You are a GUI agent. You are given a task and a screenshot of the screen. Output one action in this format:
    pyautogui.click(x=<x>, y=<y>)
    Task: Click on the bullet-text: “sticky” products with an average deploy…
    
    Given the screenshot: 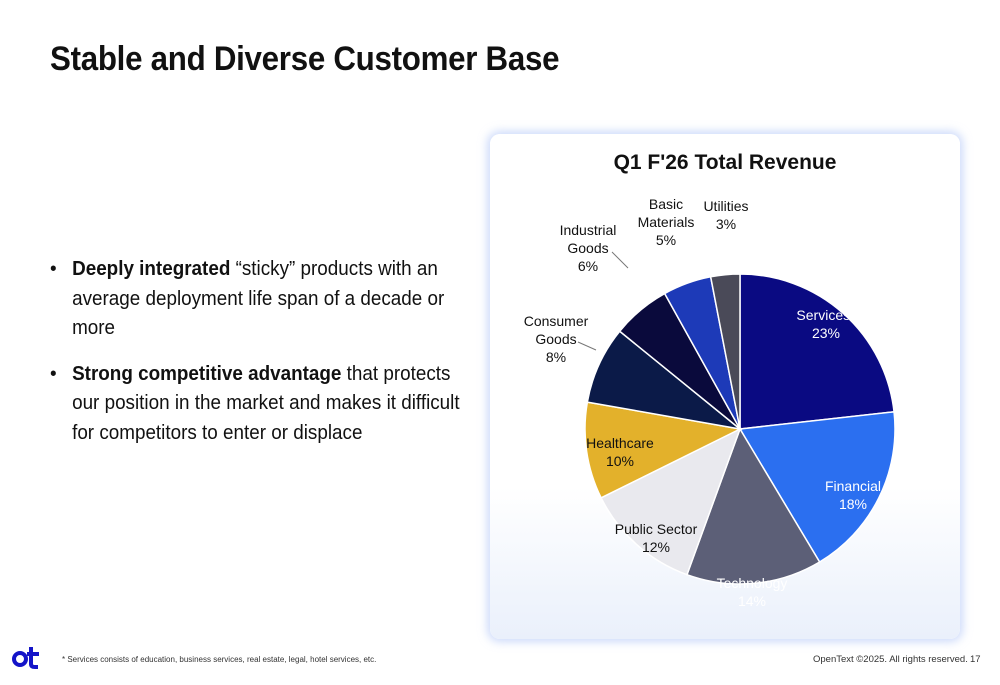 What is the action you would take?
    pyautogui.click(x=258, y=298)
    